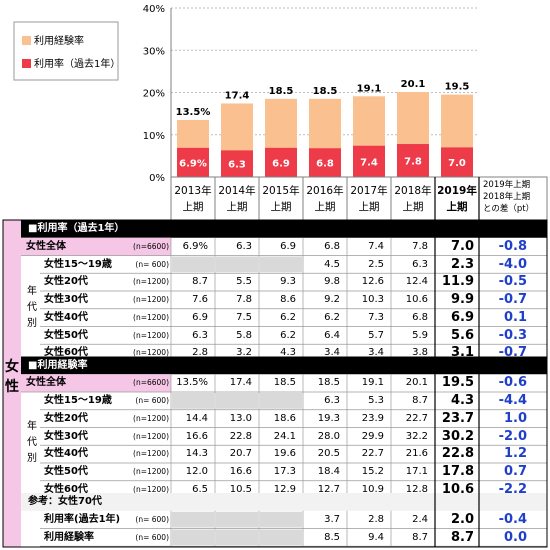 The height and width of the screenshot is (550, 550). I want to click on legend-swatch-usage, so click(26, 63).